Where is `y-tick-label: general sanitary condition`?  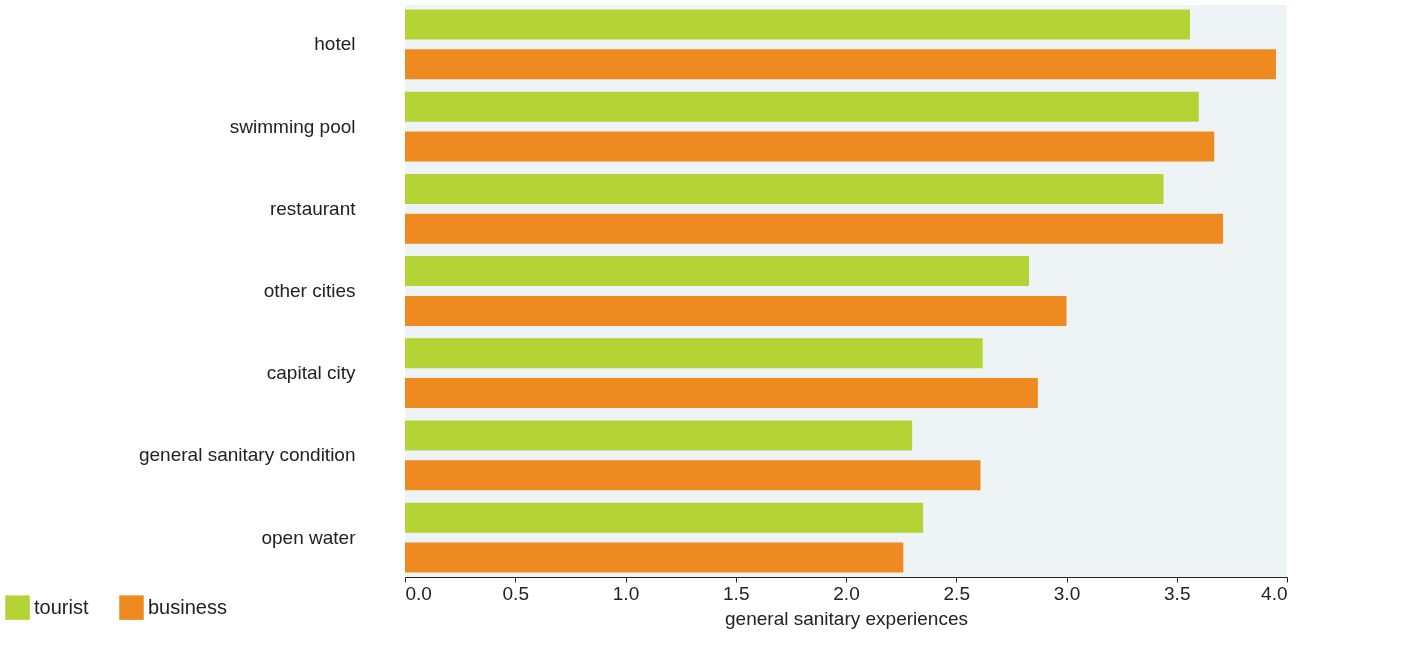
y-tick-label: general sanitary condition is located at coordinates (247, 455).